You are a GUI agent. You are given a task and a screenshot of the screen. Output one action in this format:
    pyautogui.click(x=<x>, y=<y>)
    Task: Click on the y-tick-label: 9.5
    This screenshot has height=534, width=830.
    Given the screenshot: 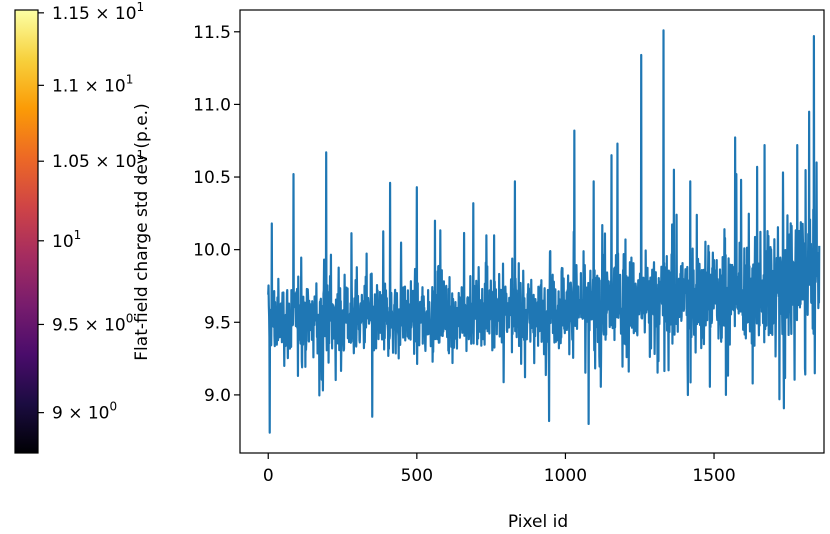 What is the action you would take?
    pyautogui.click(x=217, y=323)
    